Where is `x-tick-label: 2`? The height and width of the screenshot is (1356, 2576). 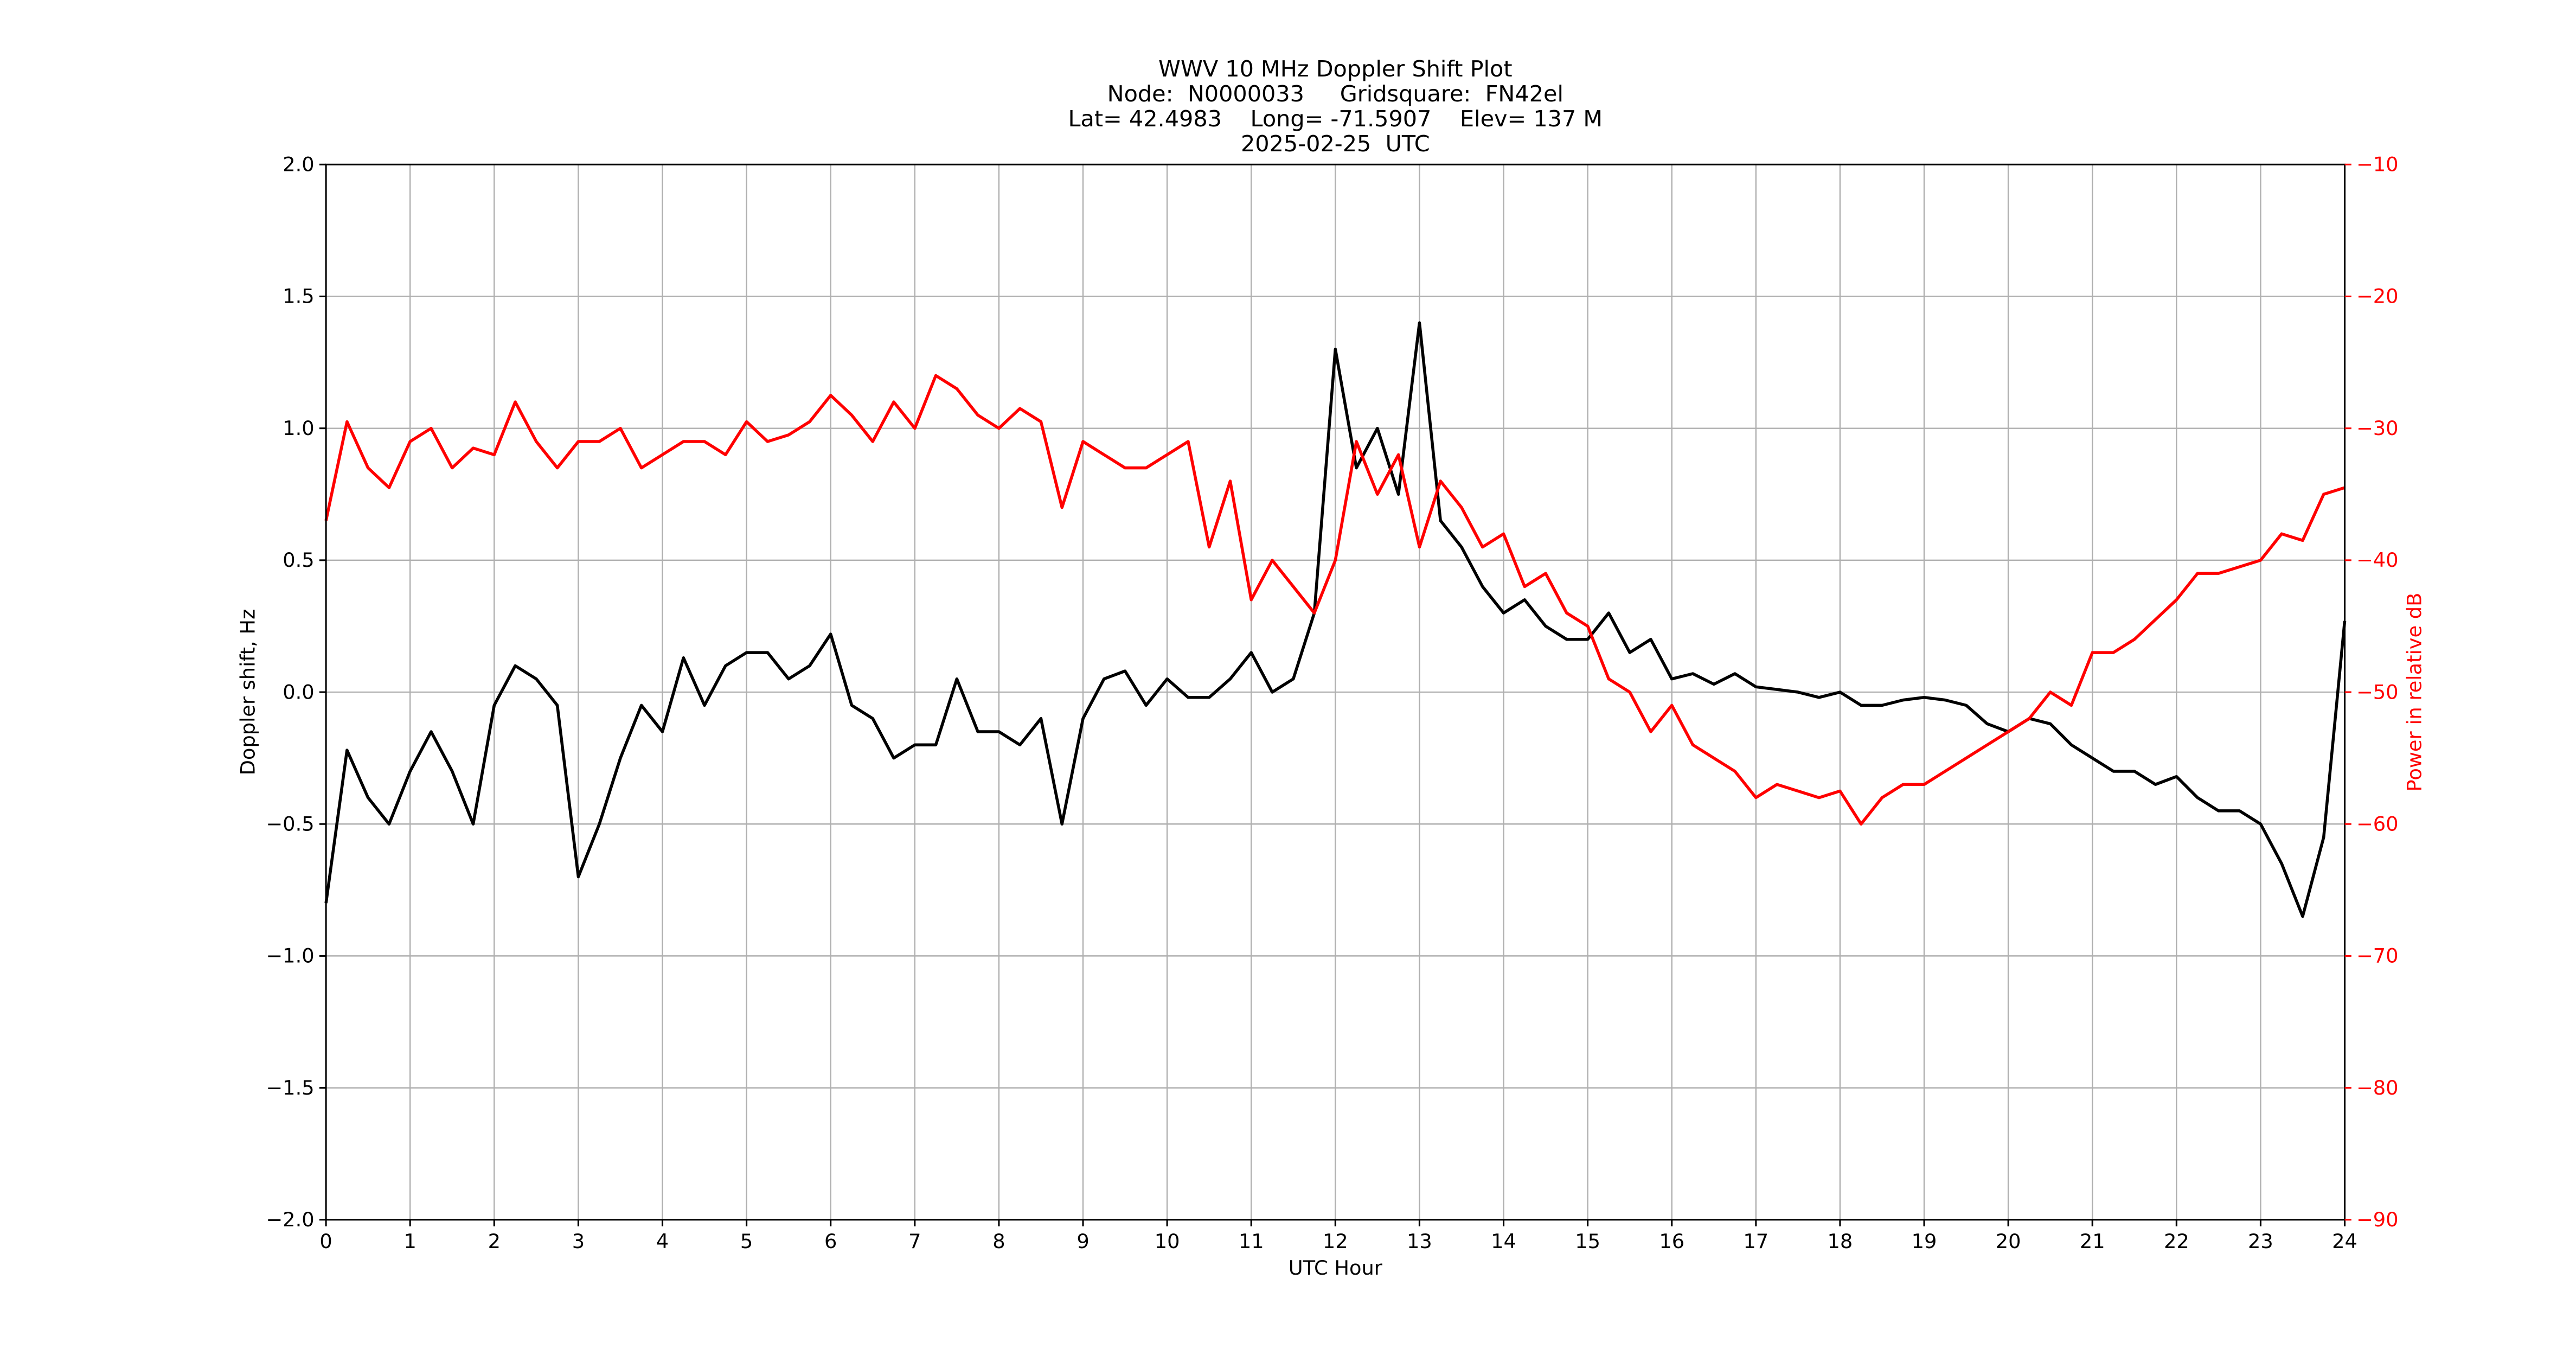 x-tick-label: 2 is located at coordinates (495, 1241).